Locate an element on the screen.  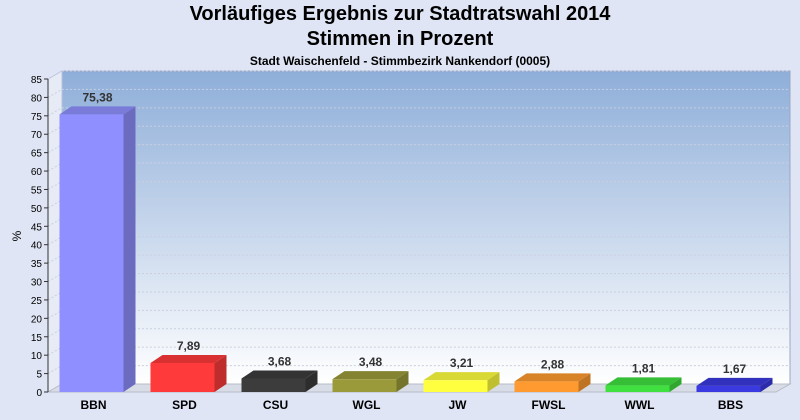
value-label: 3,68 is located at coordinates (280, 361).